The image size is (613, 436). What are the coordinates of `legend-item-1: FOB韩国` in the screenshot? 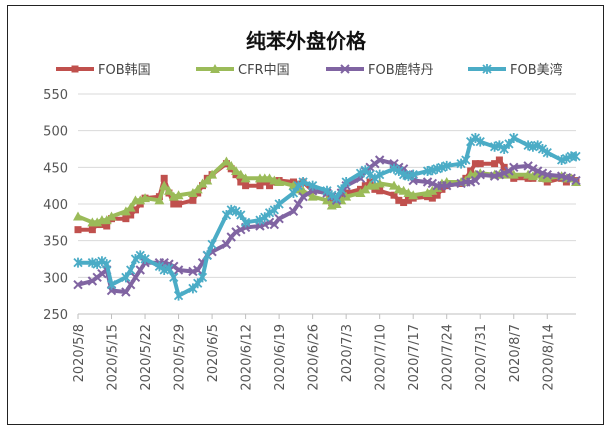 It's located at (103, 70).